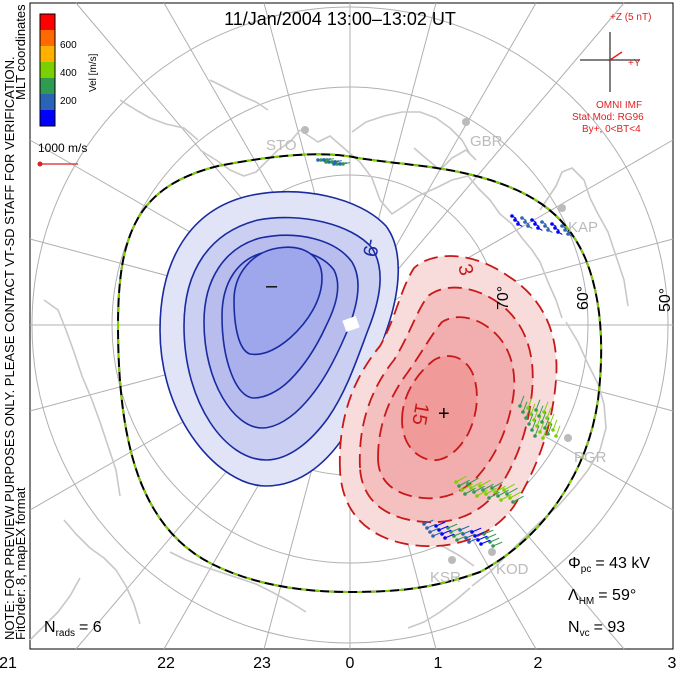 Image resolution: width=680 pixels, height=679 pixels. Describe the element at coordinates (68, 45) in the screenshot. I see `color-bar-tick-600: 600` at that location.